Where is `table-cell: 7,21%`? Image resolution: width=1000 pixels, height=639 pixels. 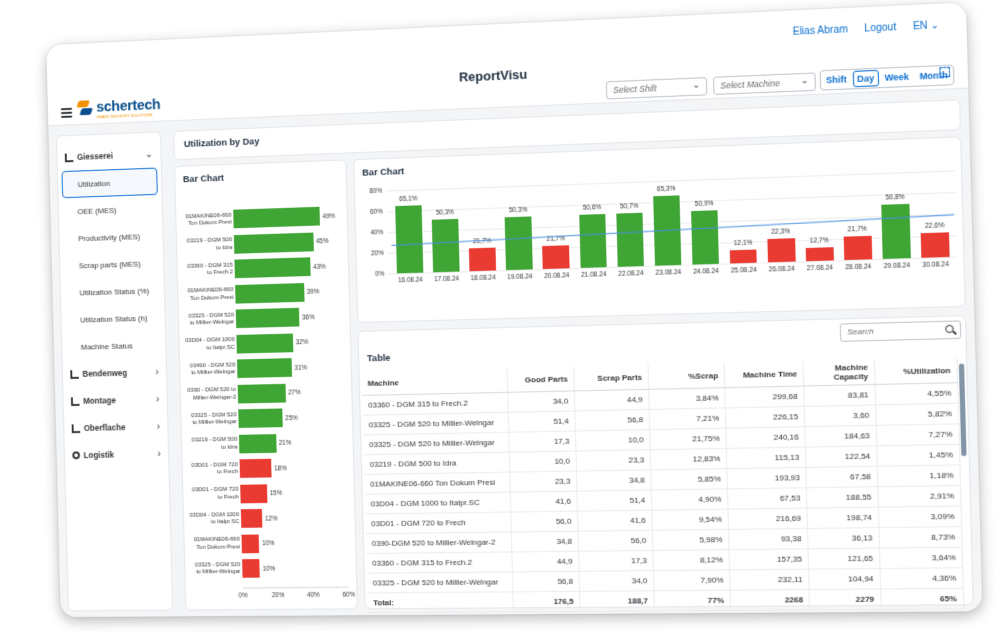
table-cell: 7,21% is located at coordinates (687, 419).